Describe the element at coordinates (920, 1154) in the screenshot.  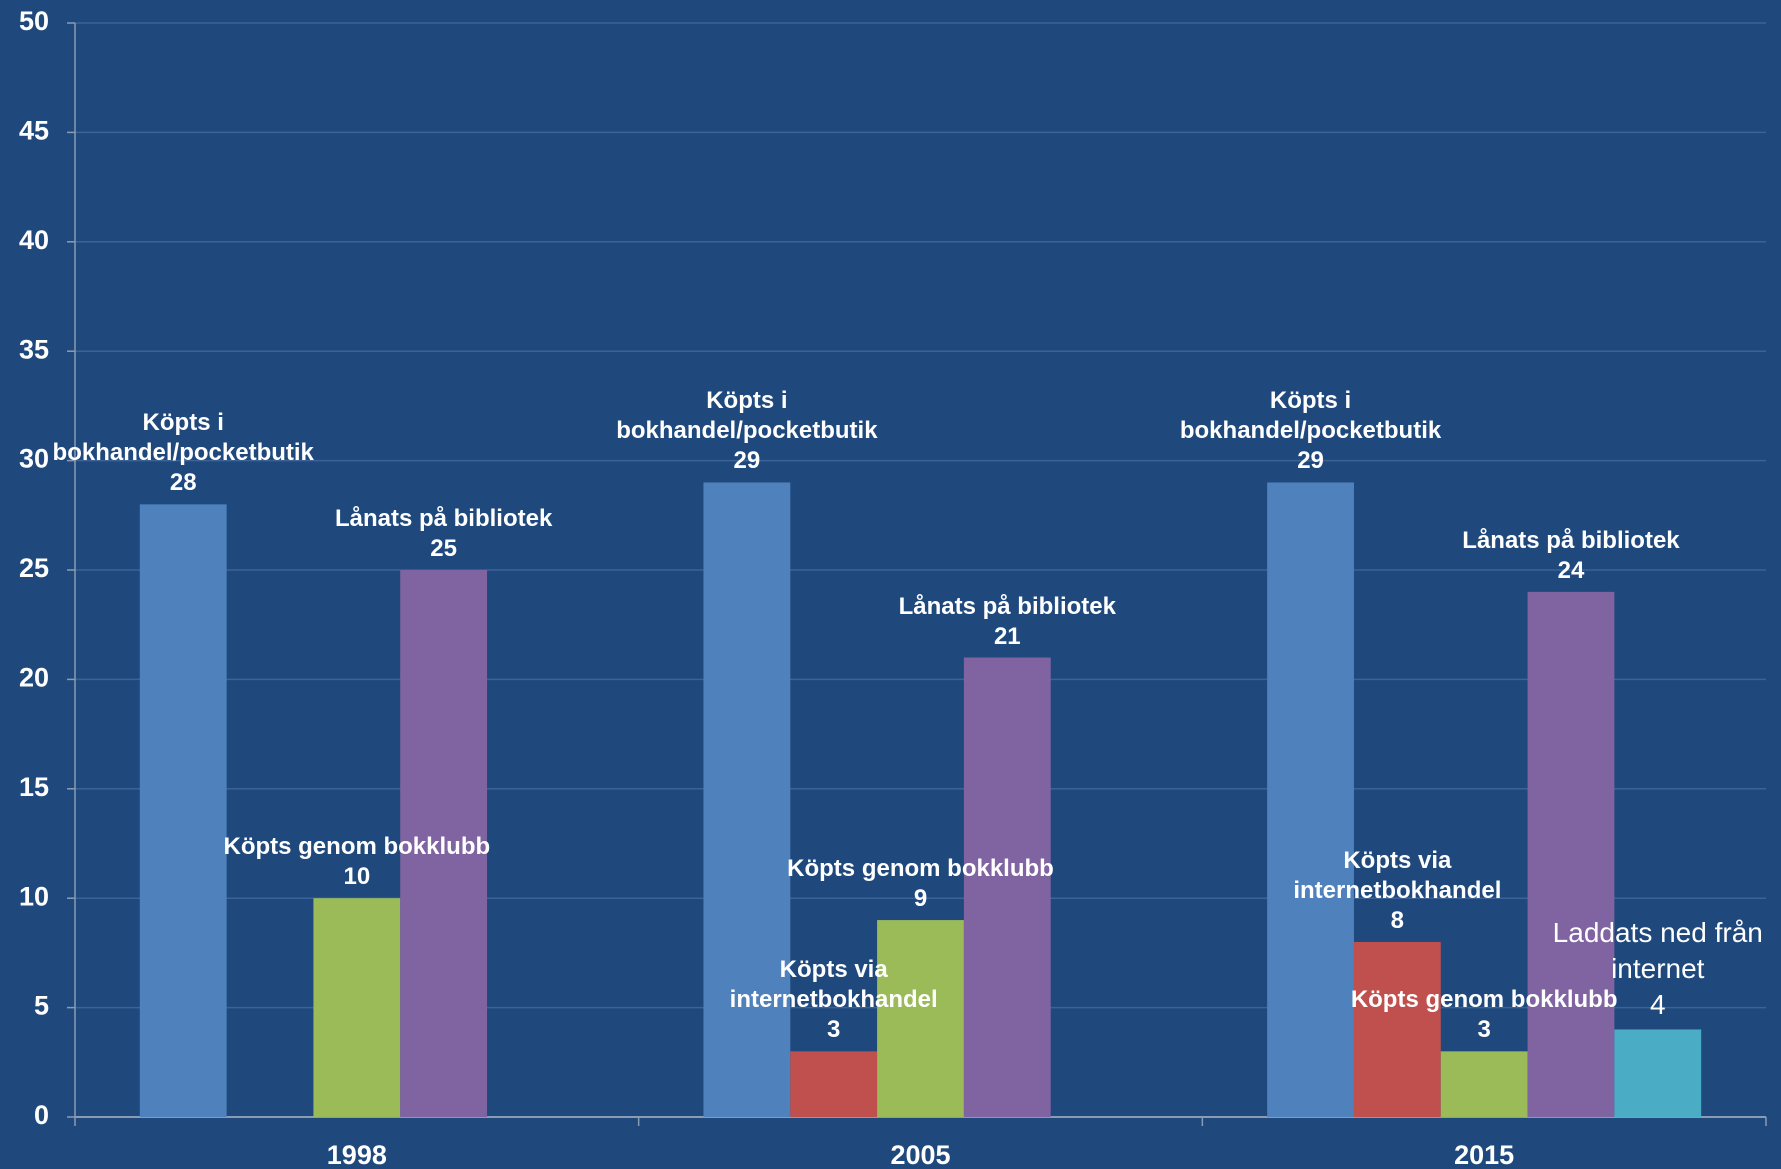
I see `x-tick-label: 2005` at that location.